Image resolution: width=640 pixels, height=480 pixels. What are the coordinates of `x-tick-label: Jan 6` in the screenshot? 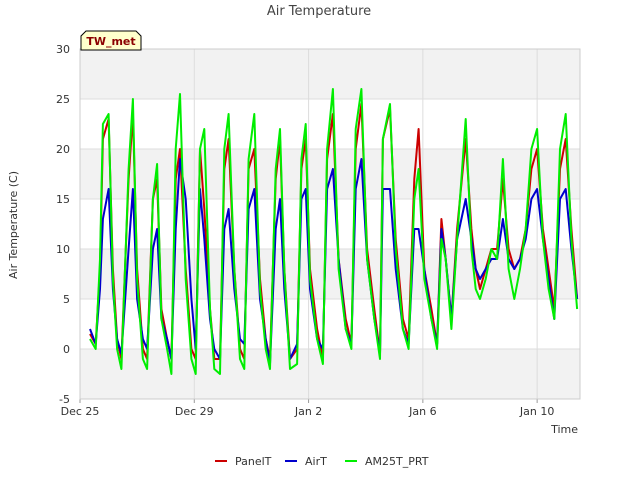 It's located at (422, 411).